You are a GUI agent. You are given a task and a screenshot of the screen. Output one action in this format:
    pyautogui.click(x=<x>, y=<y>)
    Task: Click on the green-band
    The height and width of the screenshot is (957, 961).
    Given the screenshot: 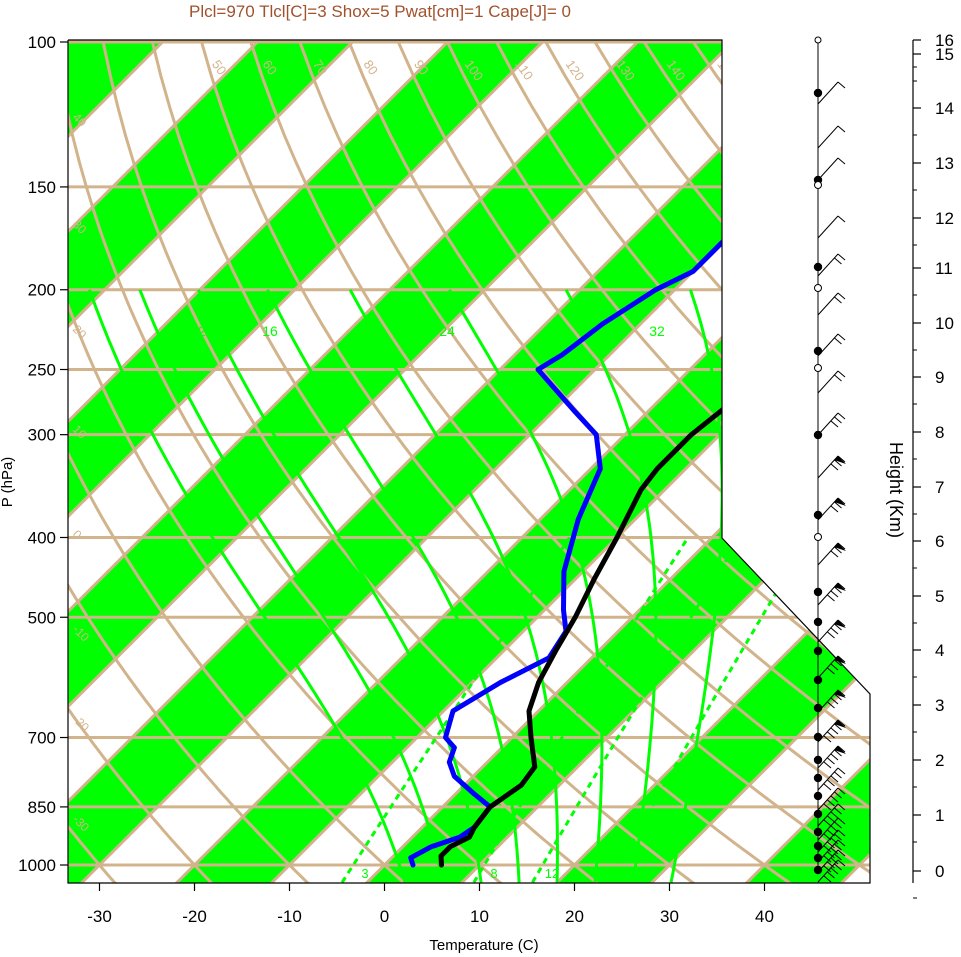 What is the action you would take?
    pyautogui.click(x=5, y=451)
    